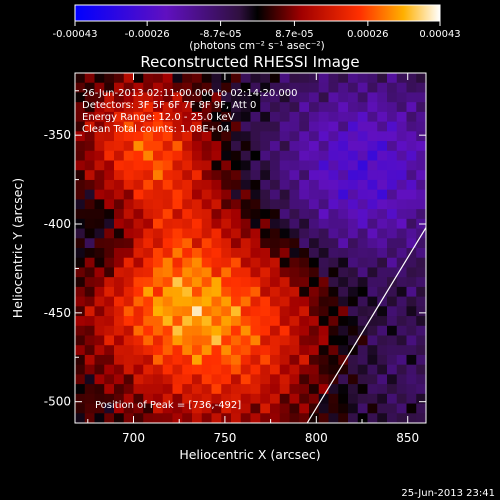 The width and height of the screenshot is (500, 500). I want to click on y-axis-label: Heliocentric Y (arcsec), so click(17, 248).